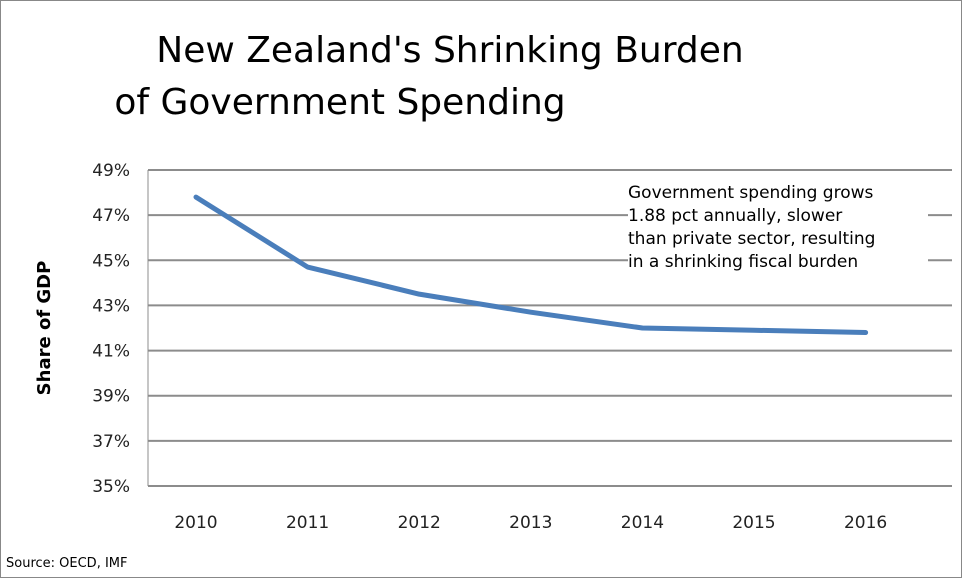 This screenshot has height=578, width=962. What do you see at coordinates (44, 328) in the screenshot?
I see `y-axis-label: Share of GDP` at bounding box center [44, 328].